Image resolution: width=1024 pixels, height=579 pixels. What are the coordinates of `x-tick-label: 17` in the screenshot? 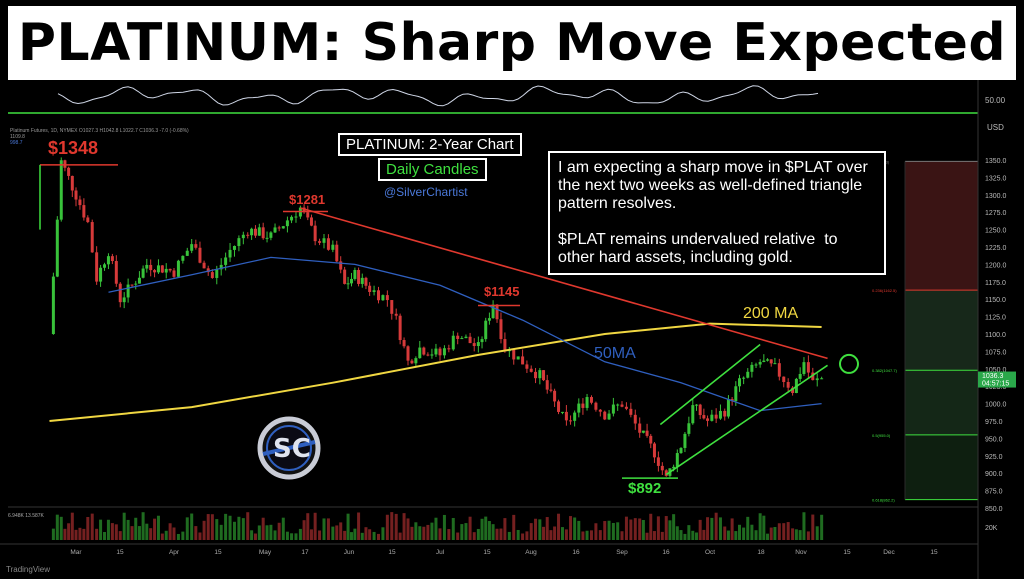 It's located at (305, 552).